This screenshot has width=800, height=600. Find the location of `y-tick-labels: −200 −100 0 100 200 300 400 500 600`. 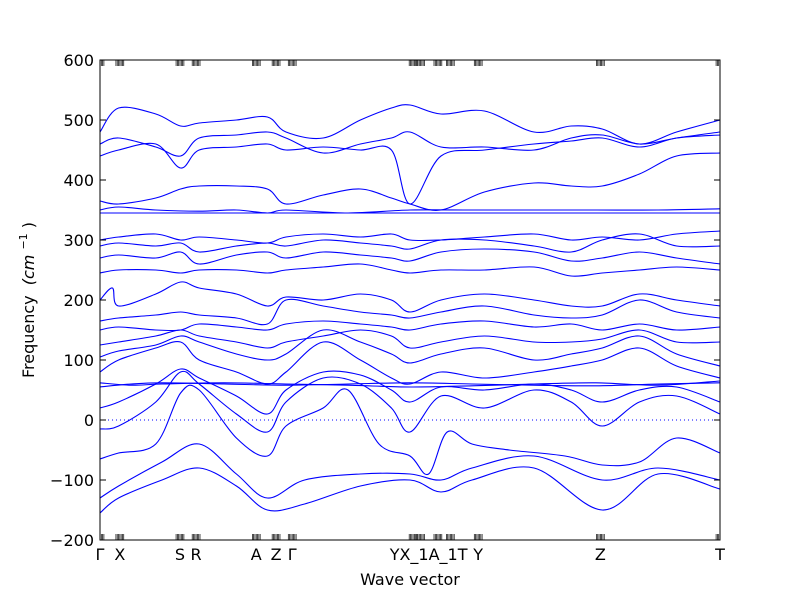

y-tick-labels: −200 −100 0 100 200 300 400 500 600 is located at coordinates (72, 300).